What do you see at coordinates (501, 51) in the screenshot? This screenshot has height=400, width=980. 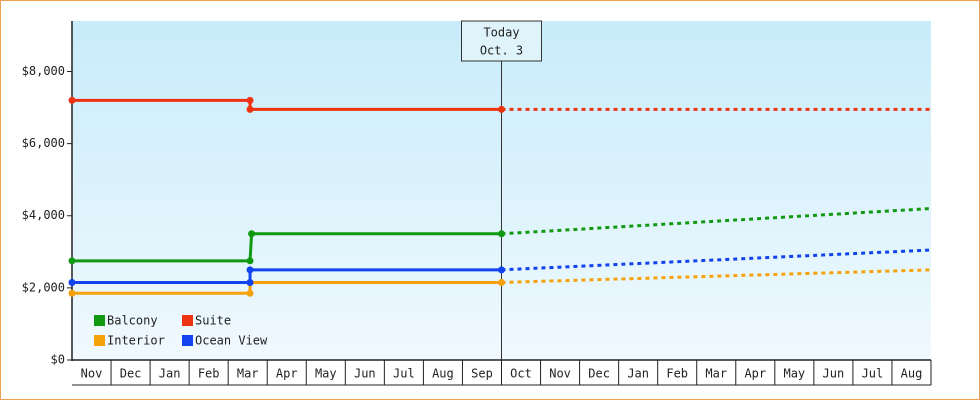 I see `today-label: Oct. 3` at bounding box center [501, 51].